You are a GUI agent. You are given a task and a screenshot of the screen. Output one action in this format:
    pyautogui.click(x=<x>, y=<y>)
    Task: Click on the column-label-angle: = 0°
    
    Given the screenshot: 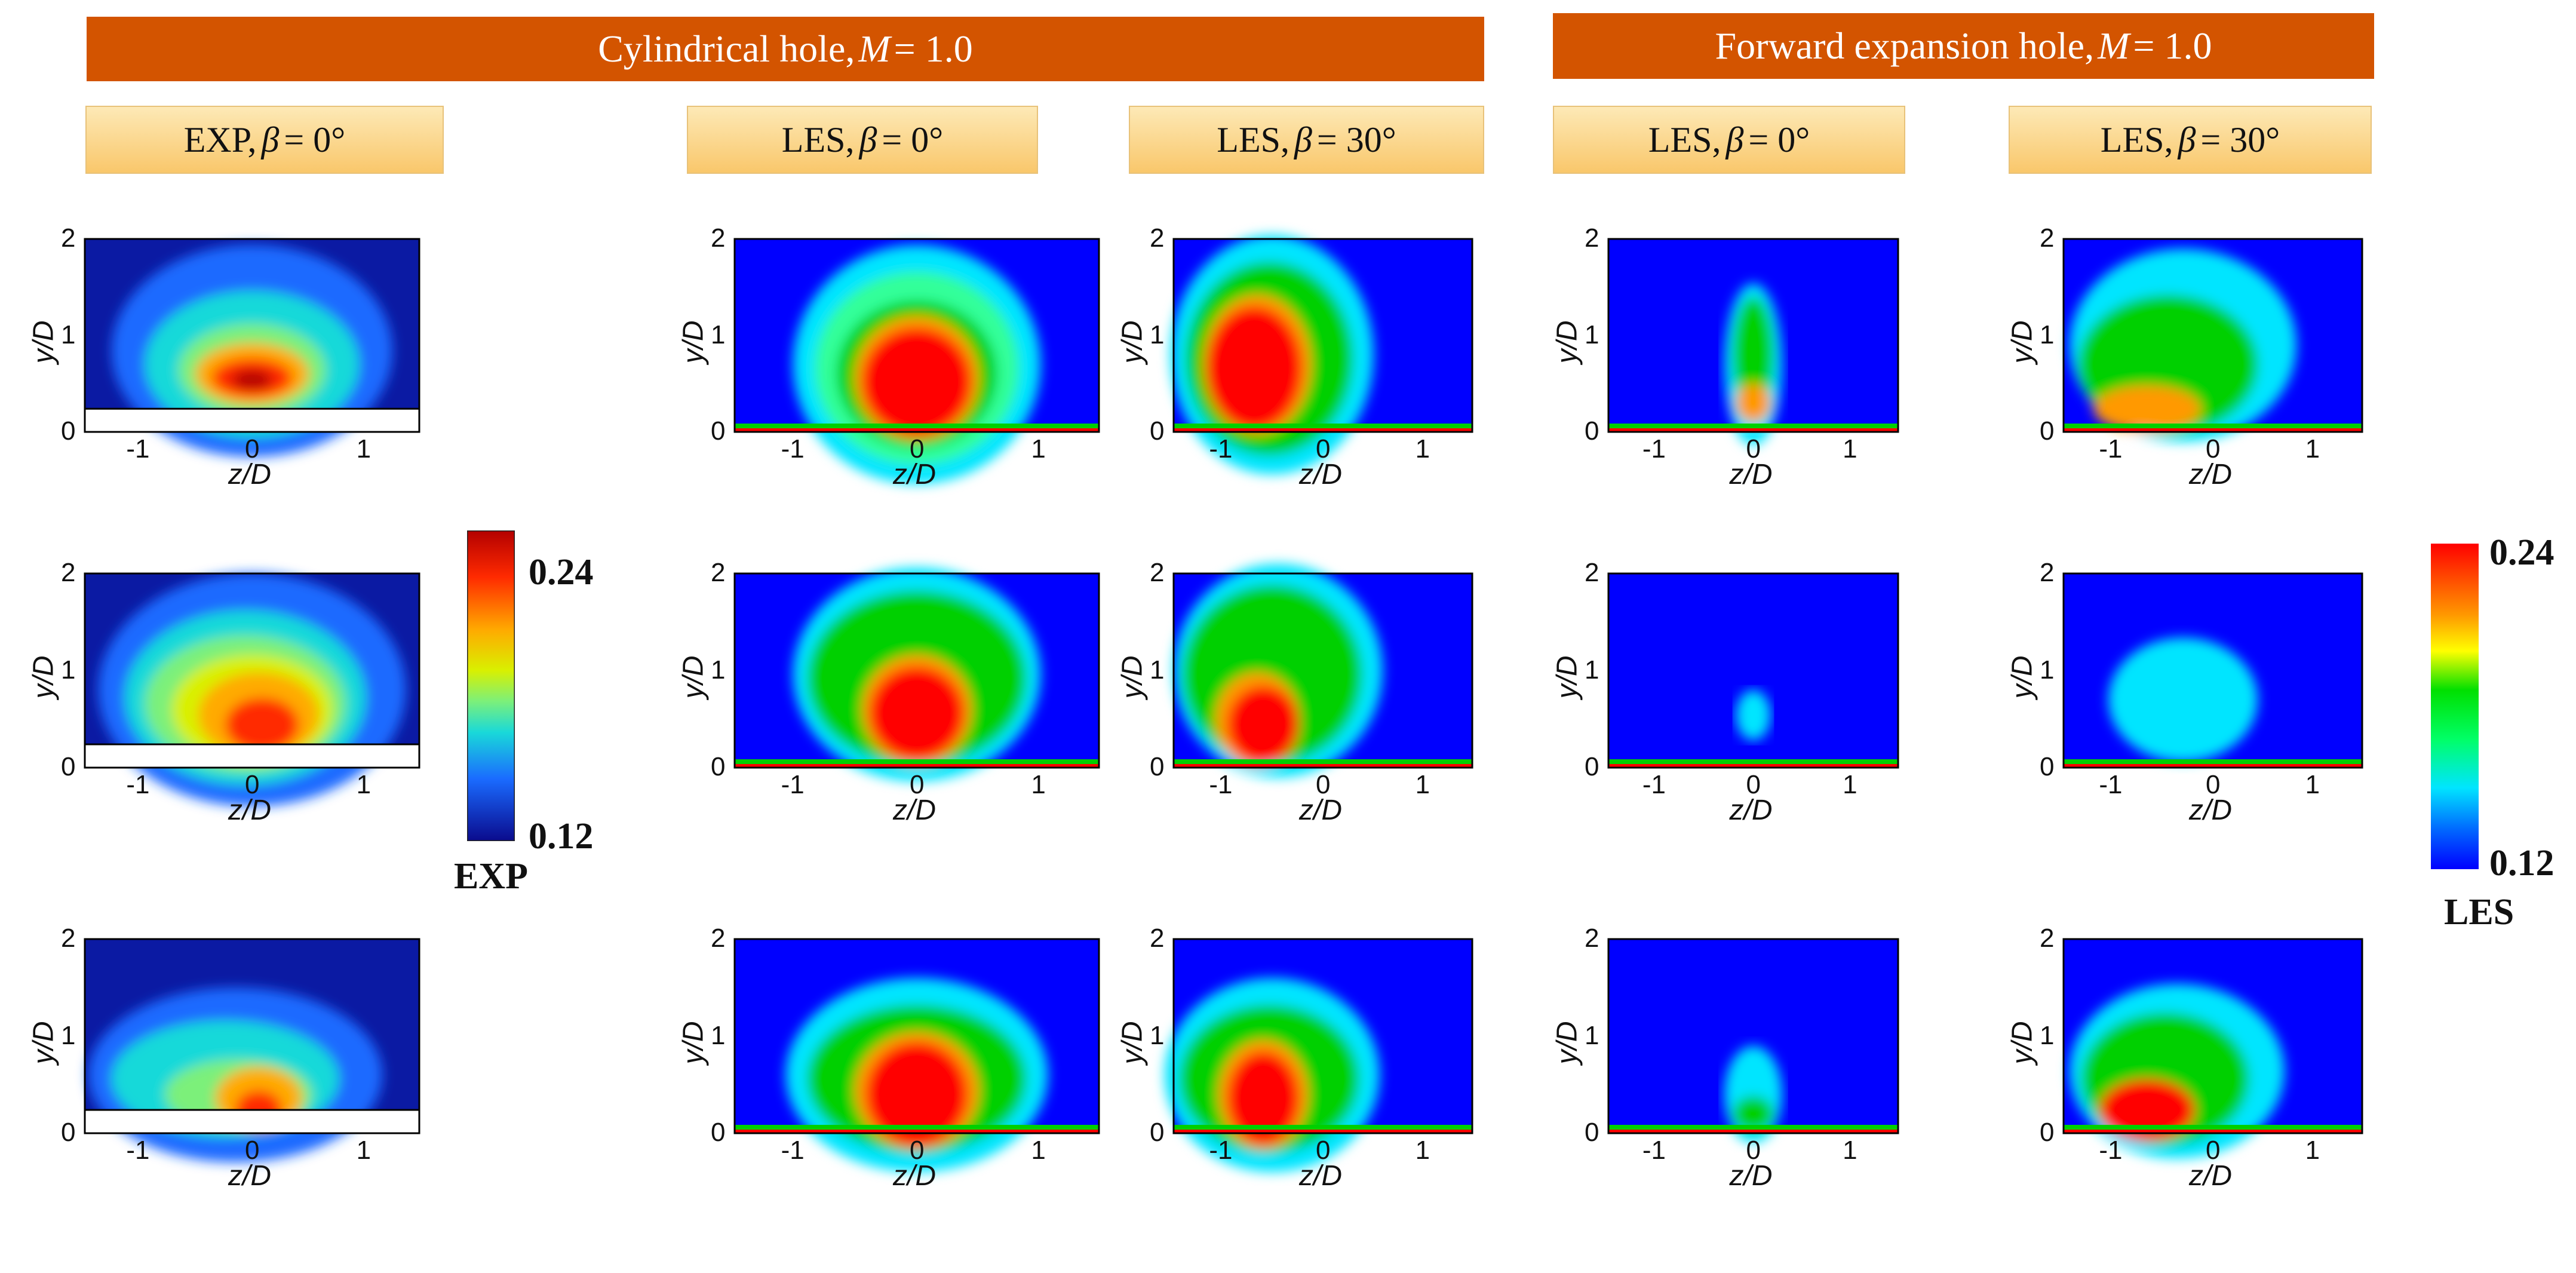 What is the action you would take?
    pyautogui.click(x=315, y=139)
    